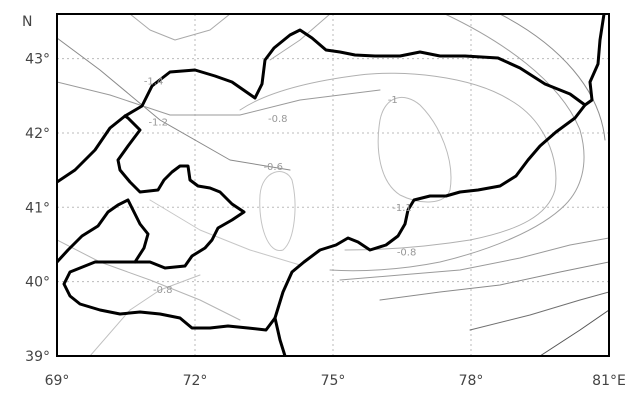  What do you see at coordinates (273, 167) in the screenshot?
I see `contour-label: -0.6` at bounding box center [273, 167].